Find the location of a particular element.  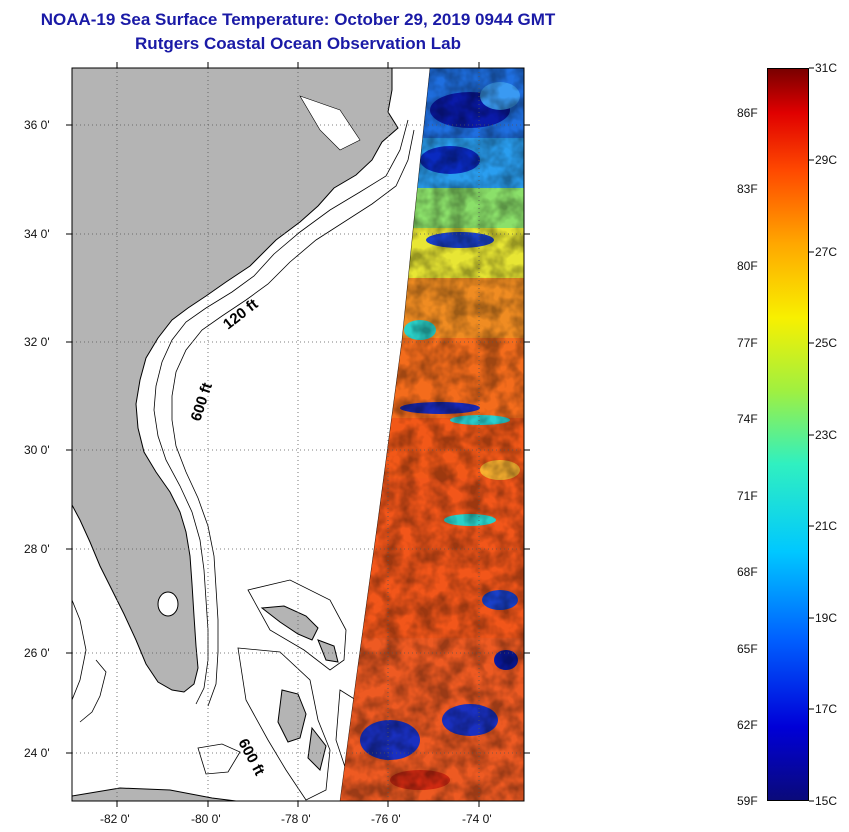

lon-label-82: -82 0' is located at coordinates (115, 819).